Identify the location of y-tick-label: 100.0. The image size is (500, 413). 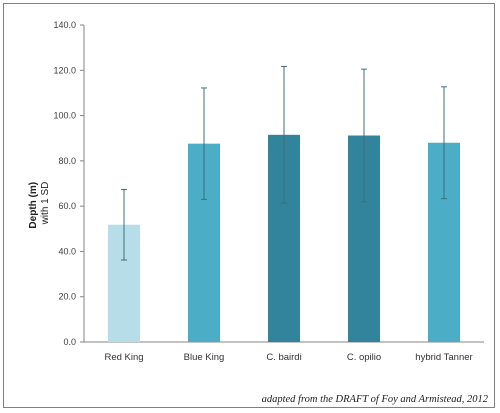
(64, 116).